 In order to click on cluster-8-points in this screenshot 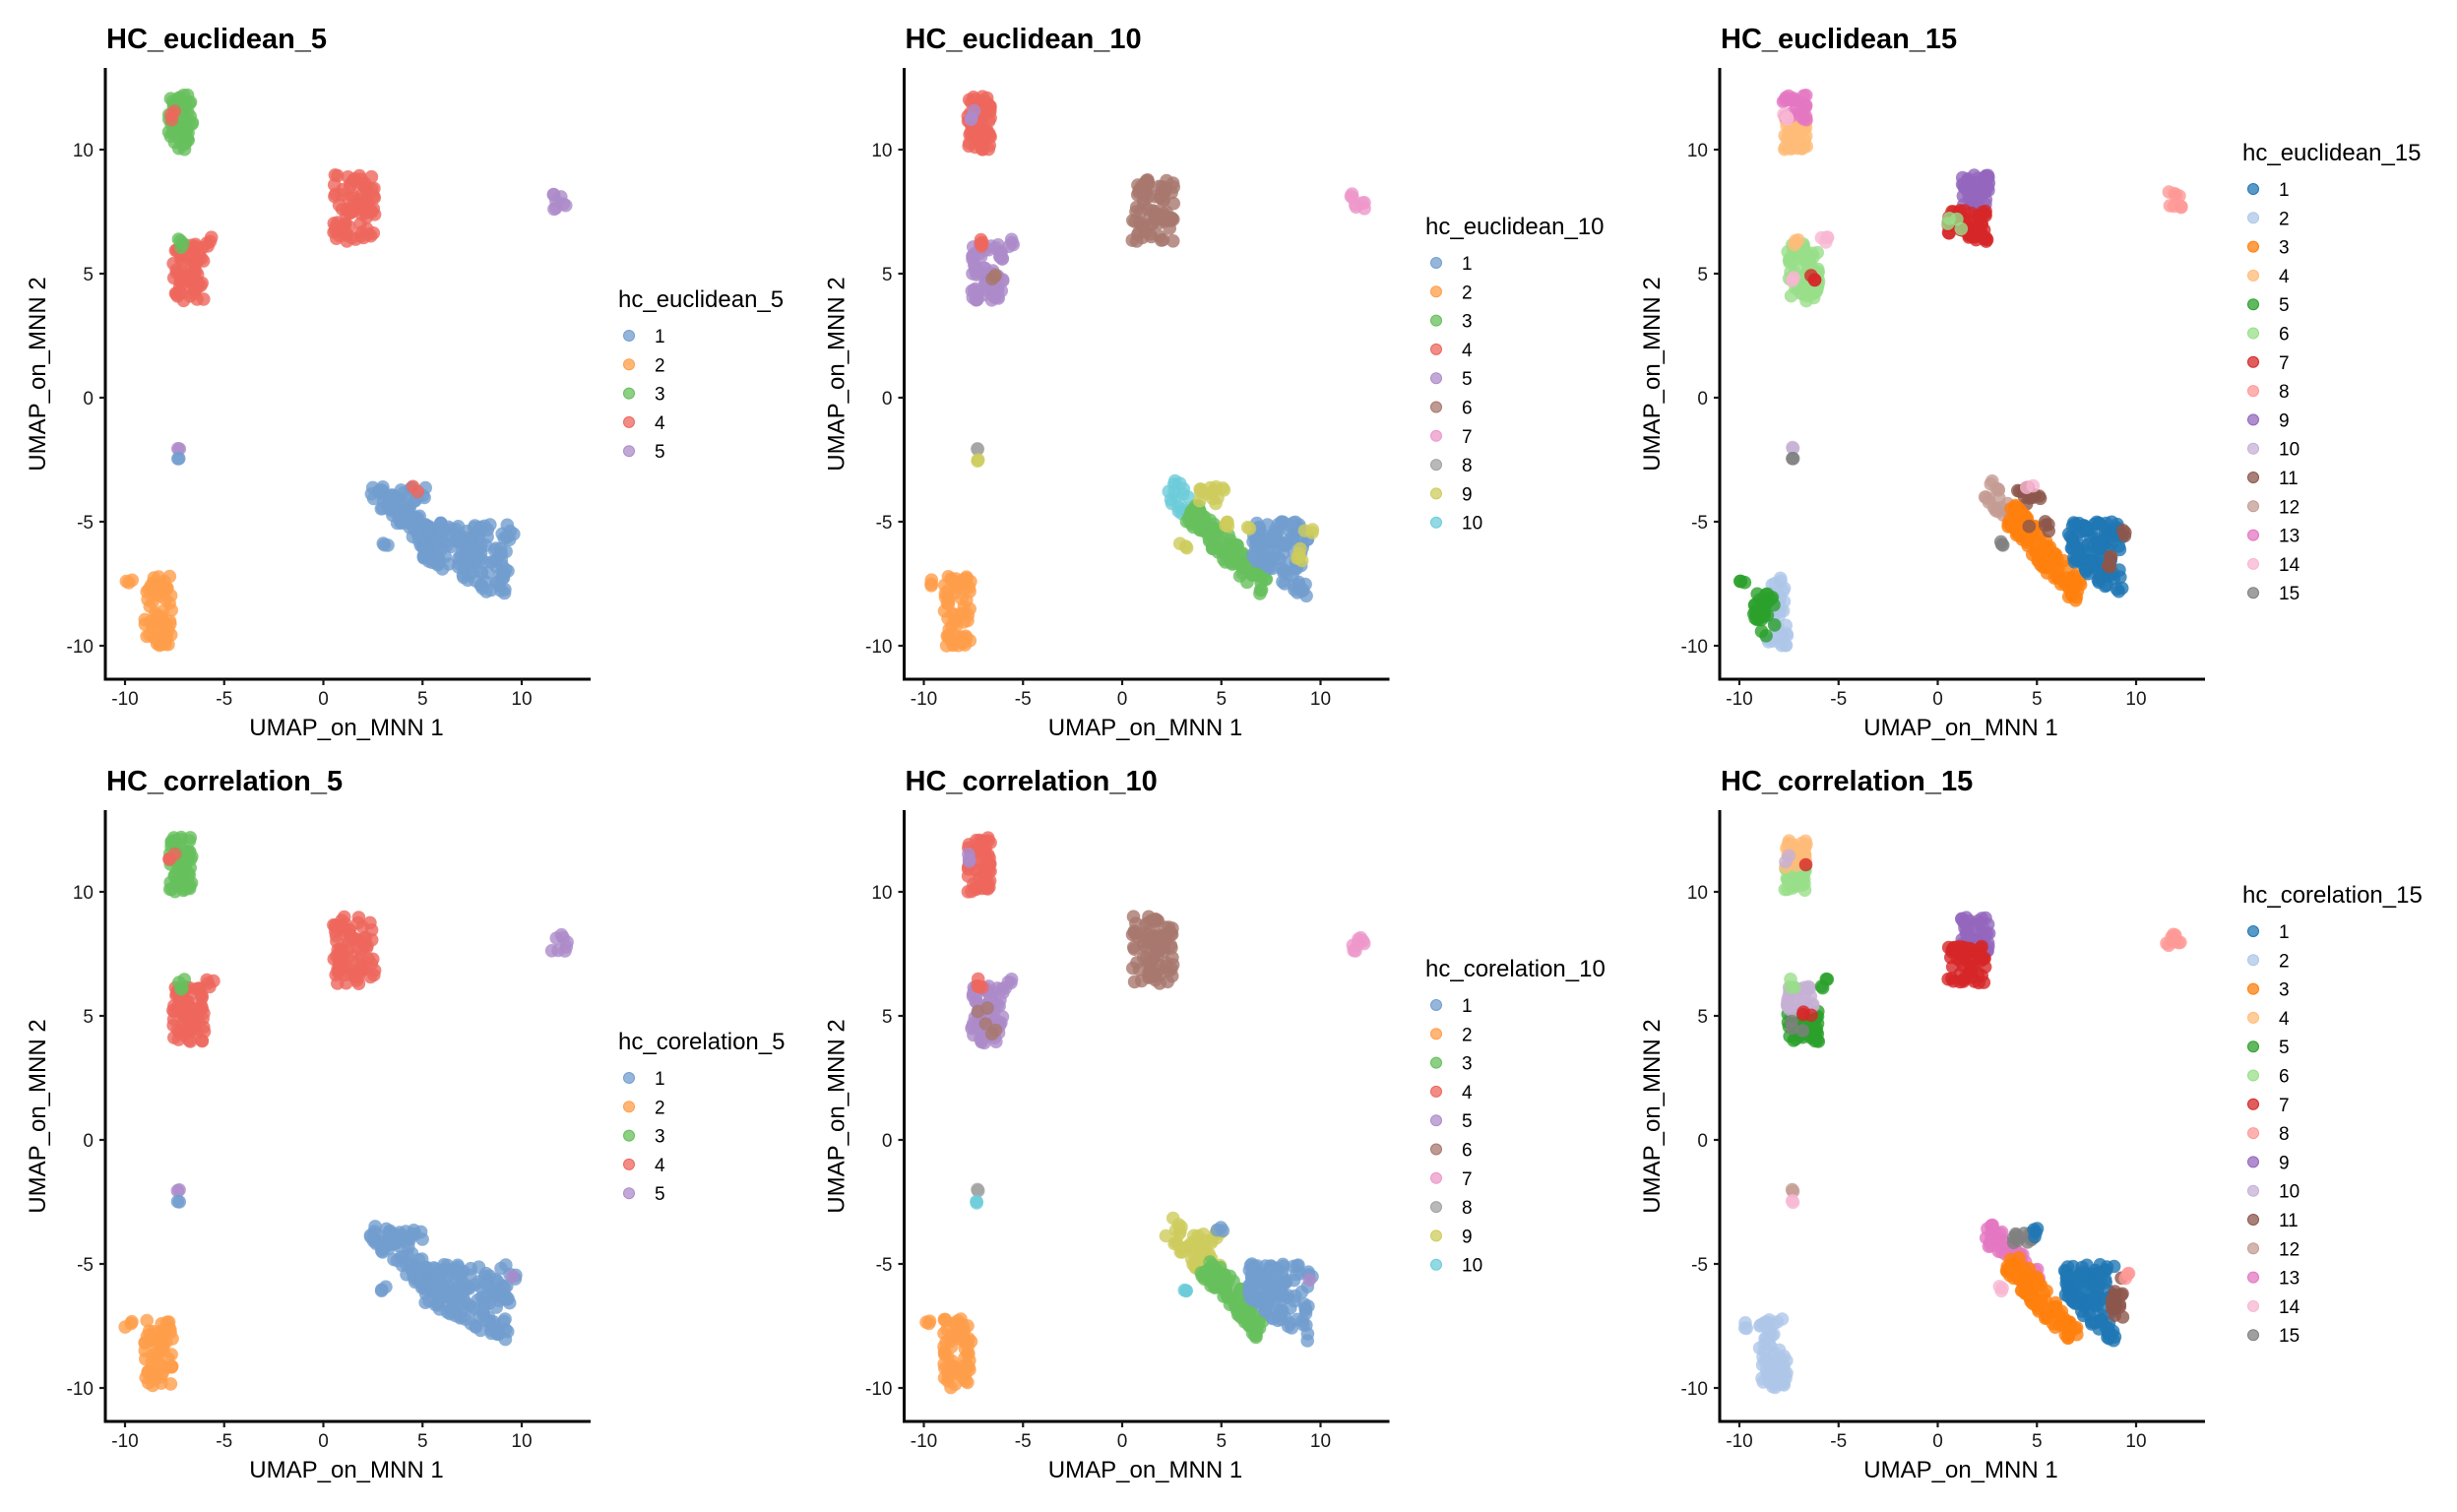, I will do `click(2173, 940)`.